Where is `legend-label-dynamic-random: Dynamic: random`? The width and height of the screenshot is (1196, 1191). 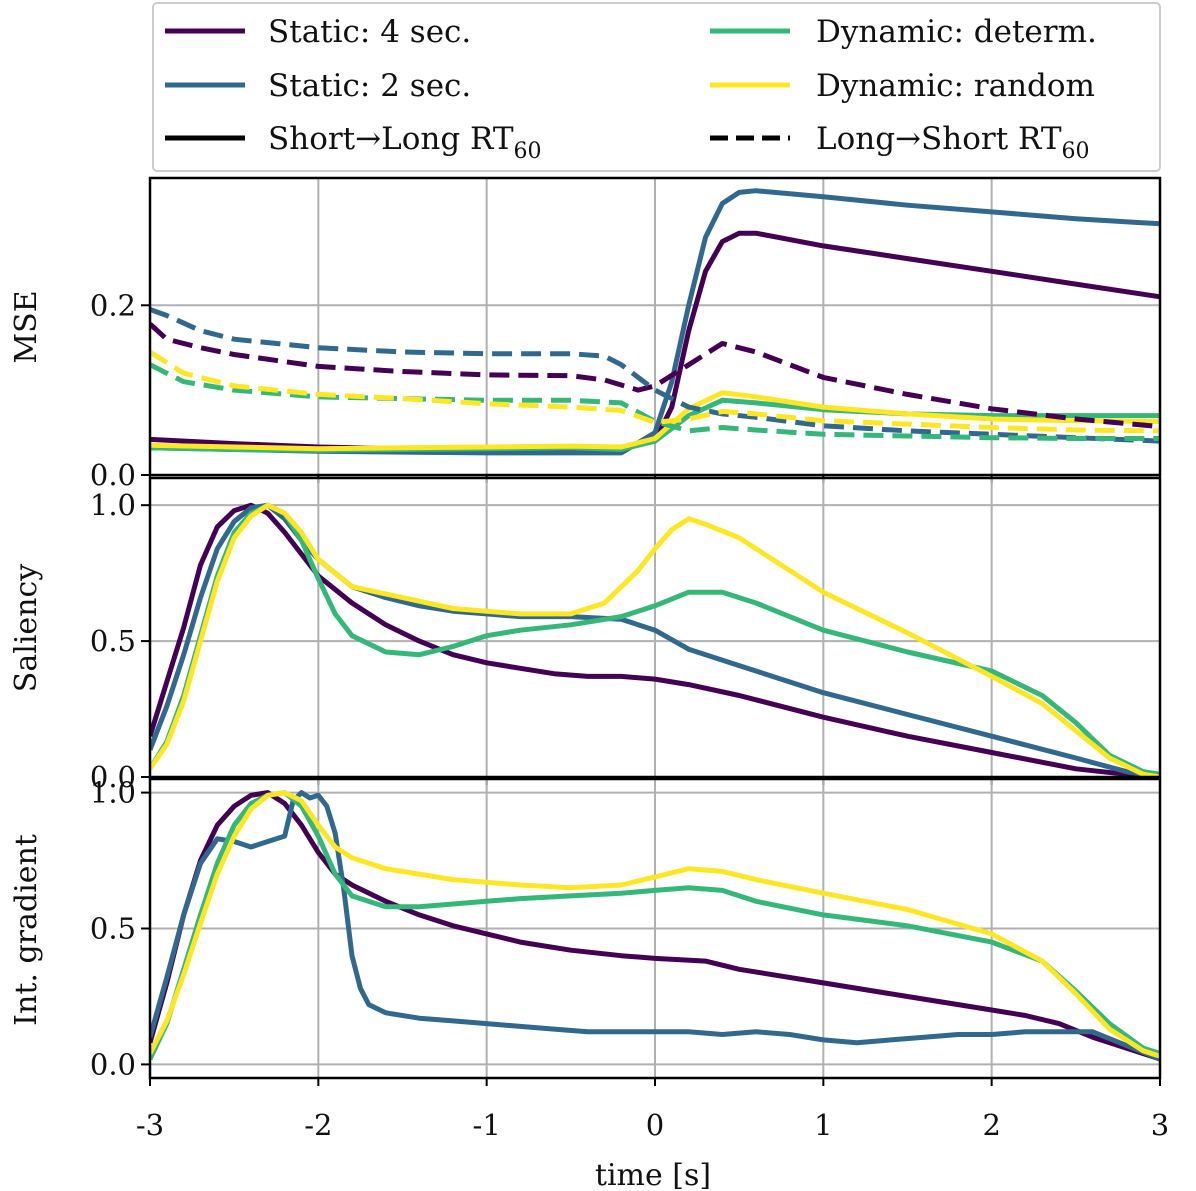
legend-label-dynamic-random: Dynamic: random is located at coordinates (955, 86).